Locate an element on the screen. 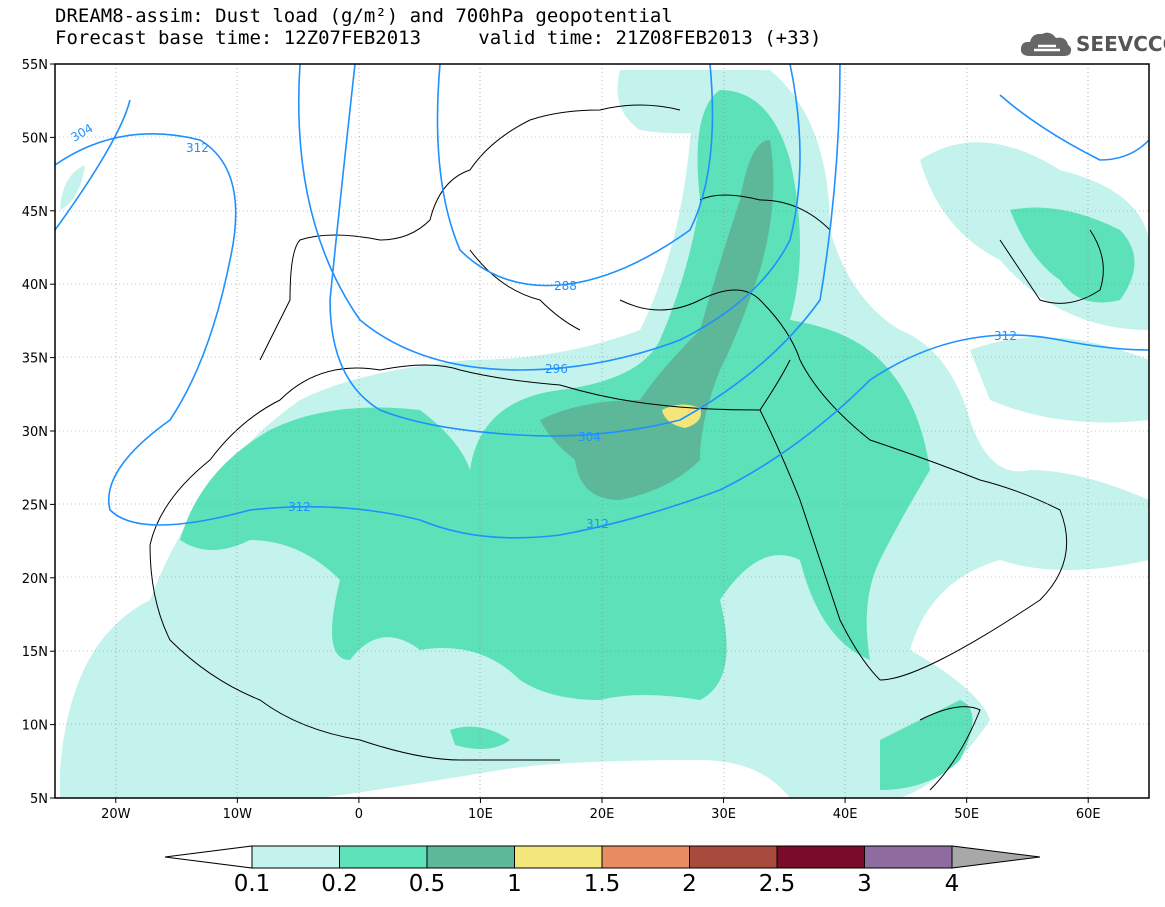 This screenshot has width=1165, height=907. colorbar-label: 1.5 is located at coordinates (602, 884).